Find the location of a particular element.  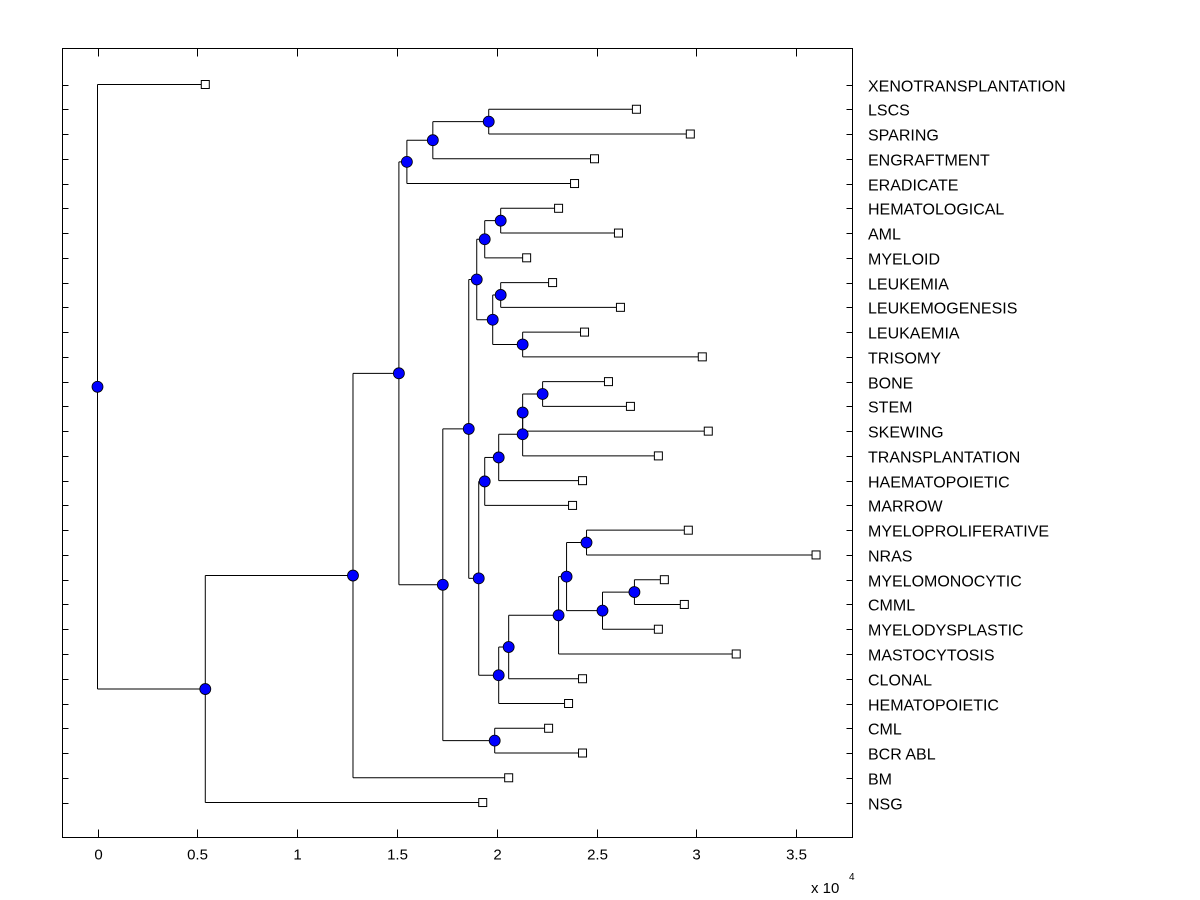

x-exponent-label: x 10 is located at coordinates (825, 888).